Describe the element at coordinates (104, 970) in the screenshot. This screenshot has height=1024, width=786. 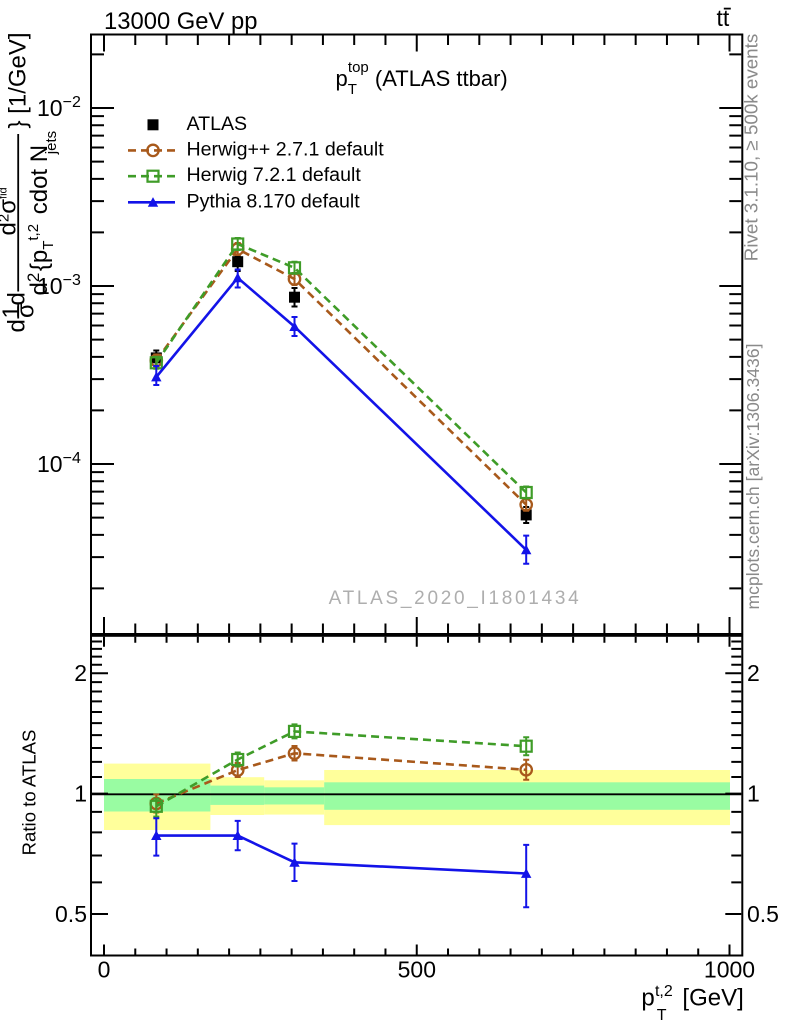
I see `svg-text: 0` at that location.